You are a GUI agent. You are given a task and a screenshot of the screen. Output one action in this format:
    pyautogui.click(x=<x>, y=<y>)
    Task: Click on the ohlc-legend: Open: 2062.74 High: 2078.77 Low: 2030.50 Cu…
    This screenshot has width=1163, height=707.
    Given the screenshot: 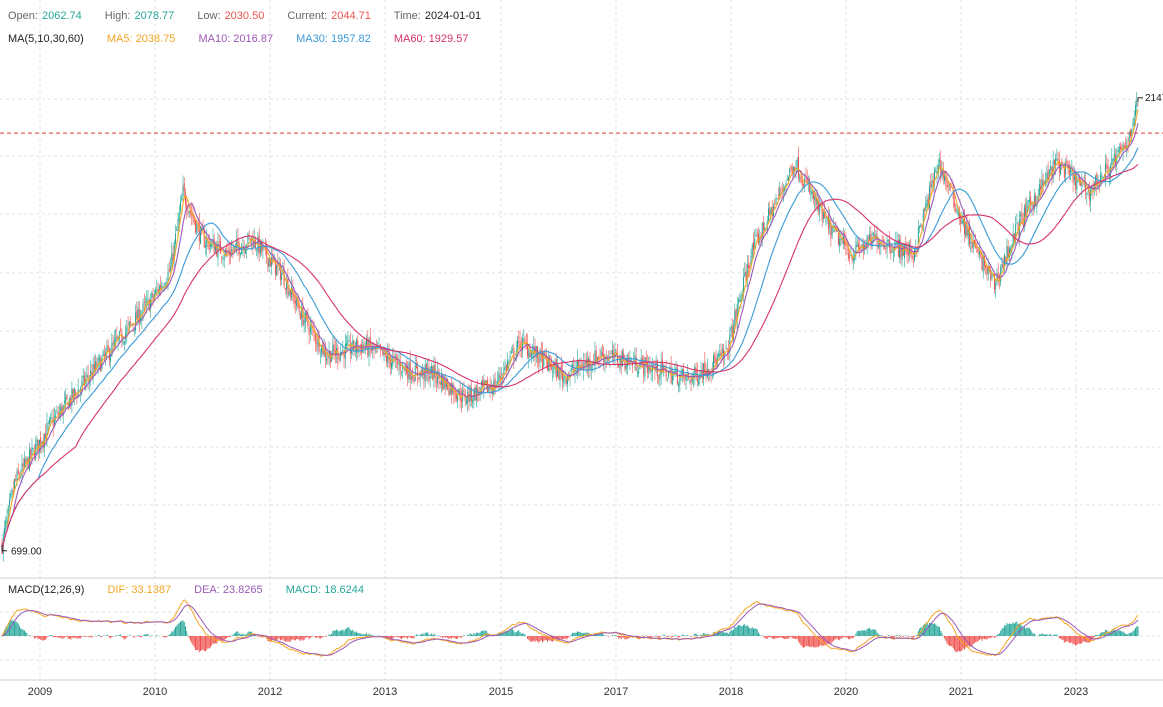 What is the action you would take?
    pyautogui.click(x=246, y=16)
    